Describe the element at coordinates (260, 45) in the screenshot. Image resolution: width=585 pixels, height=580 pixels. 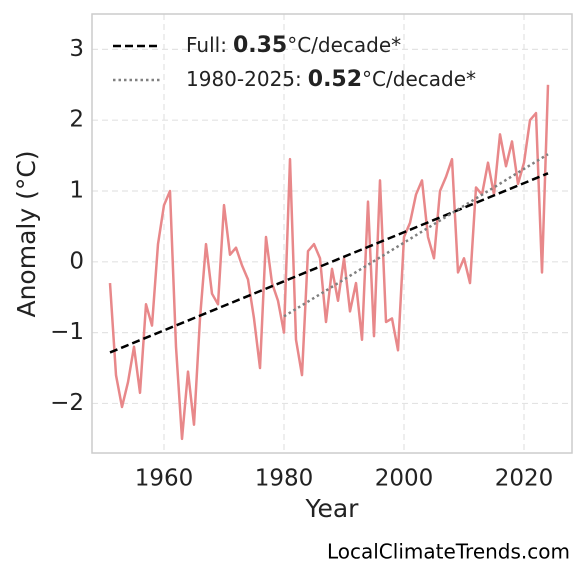
I see `legend-slope: 0.35` at that location.